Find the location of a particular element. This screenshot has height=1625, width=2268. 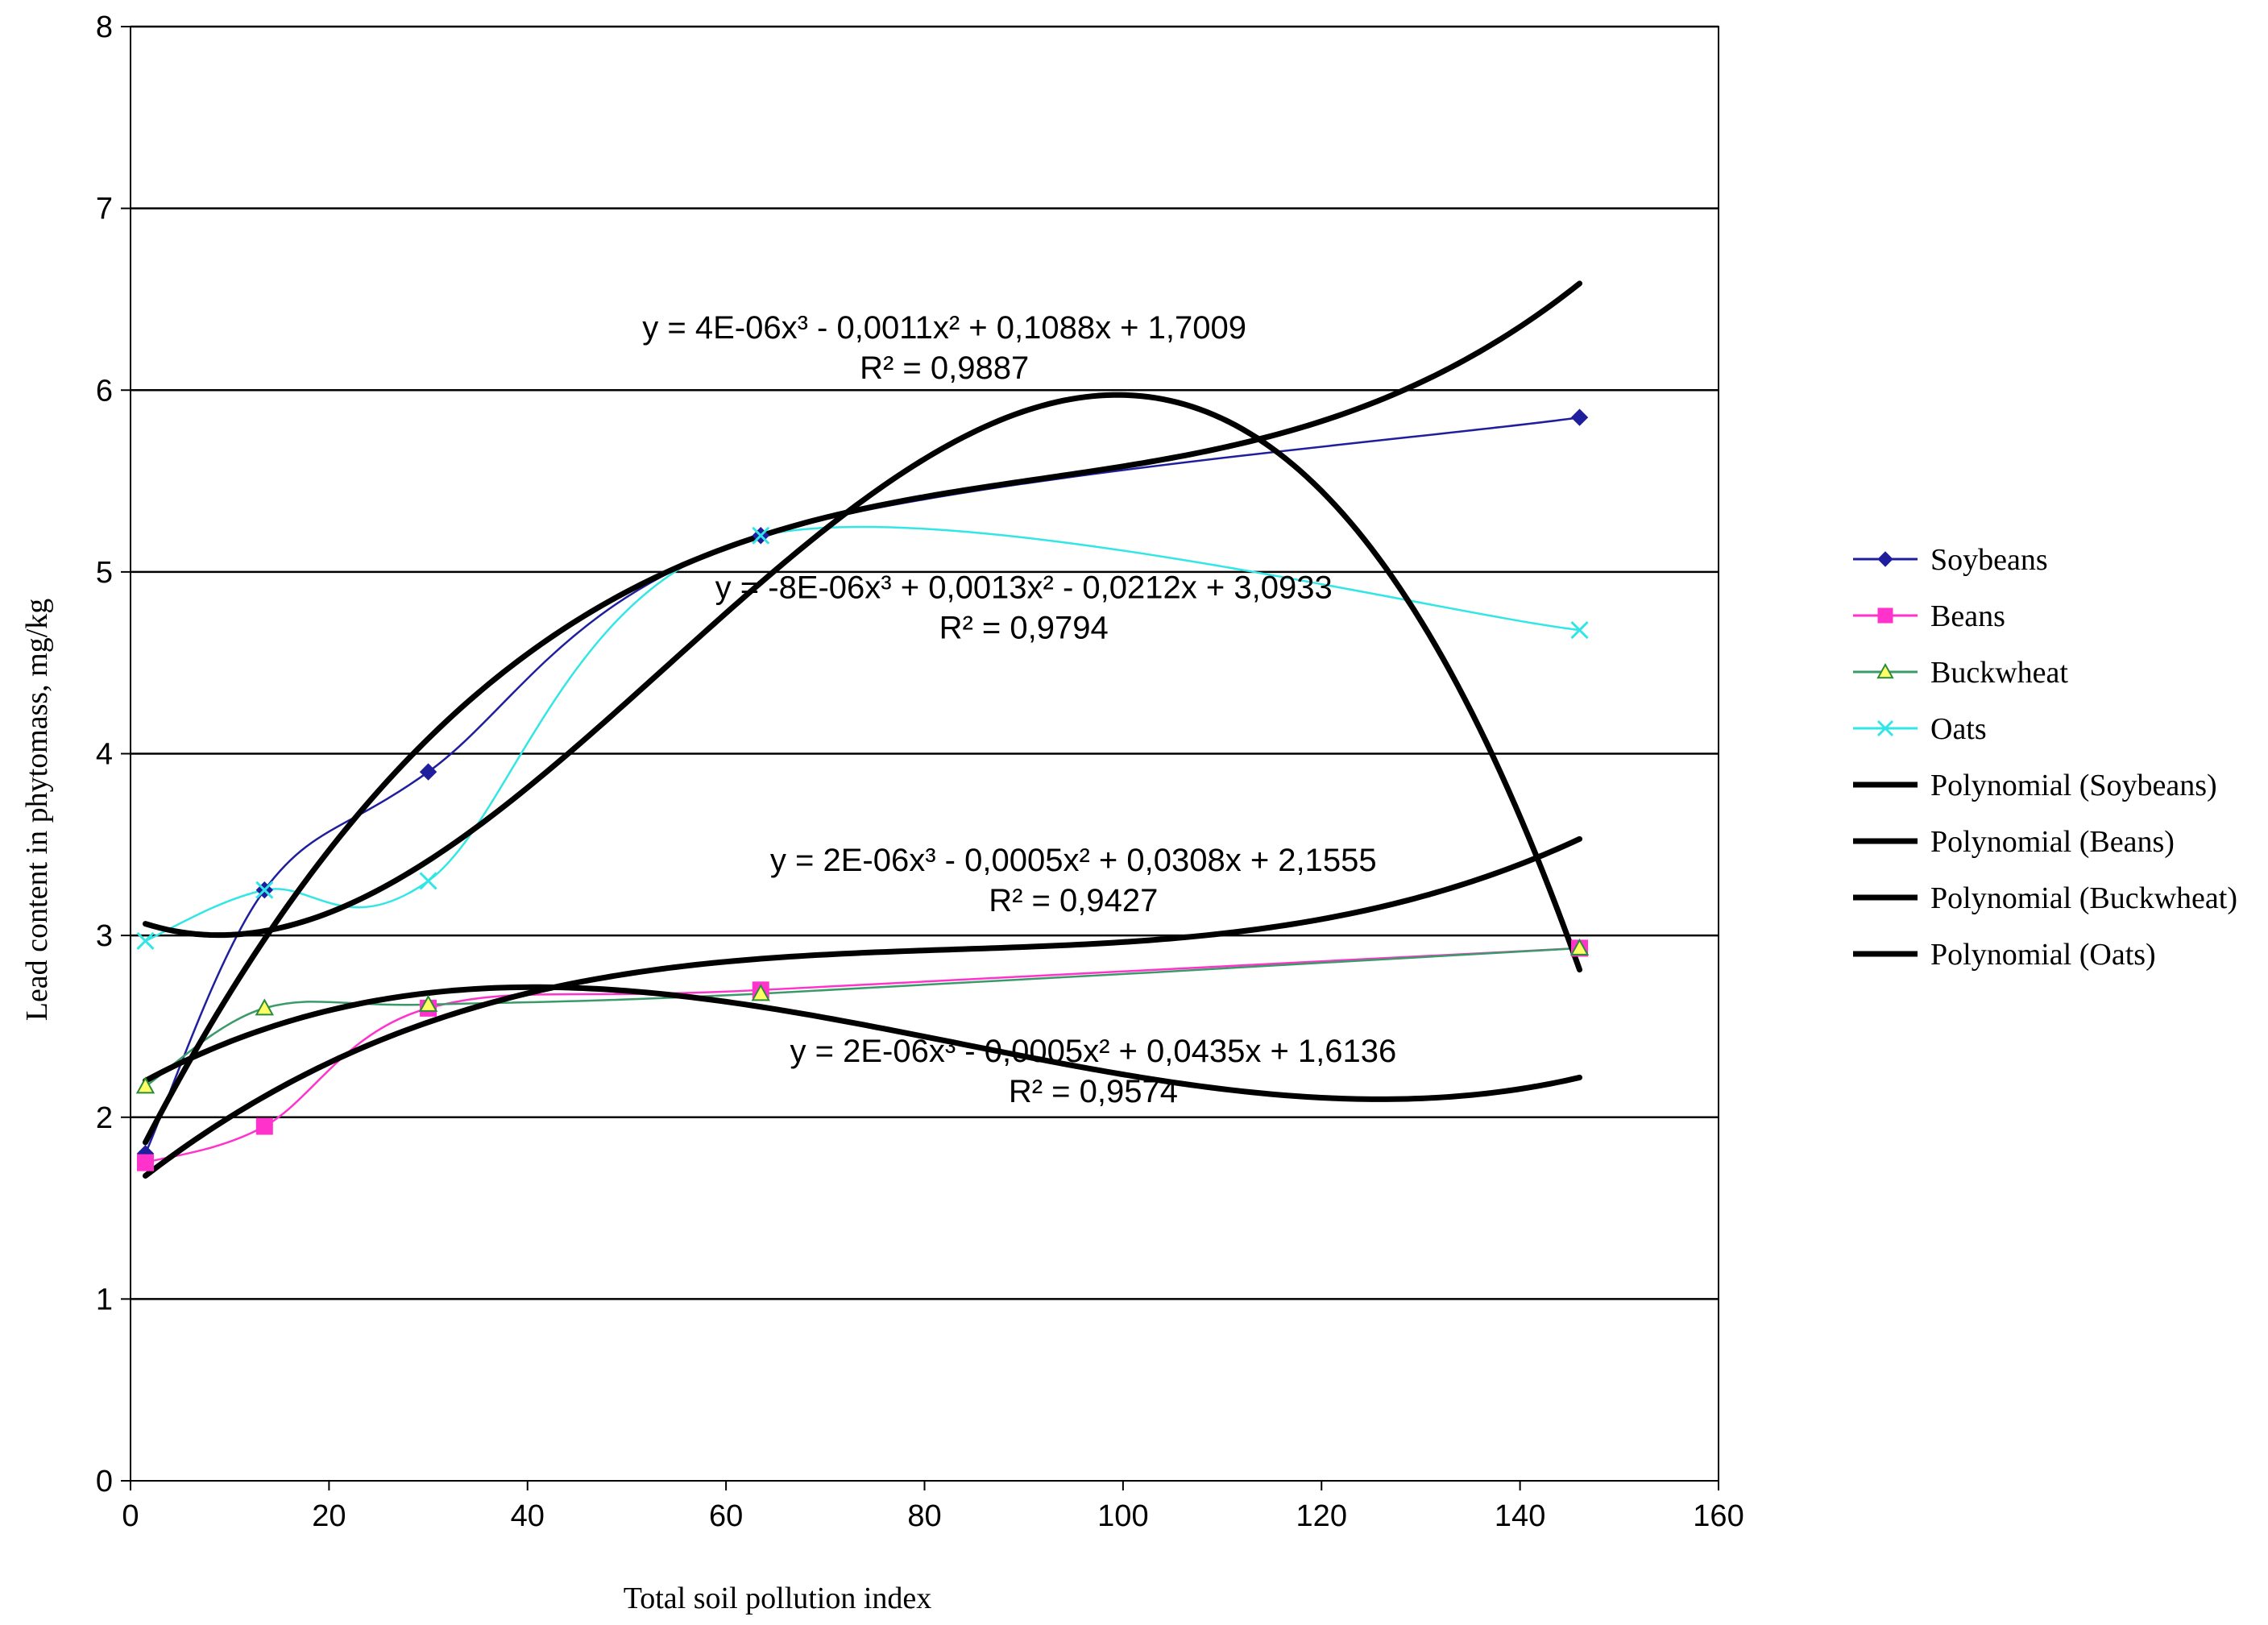

y-tick-label: 5 is located at coordinates (104, 573).